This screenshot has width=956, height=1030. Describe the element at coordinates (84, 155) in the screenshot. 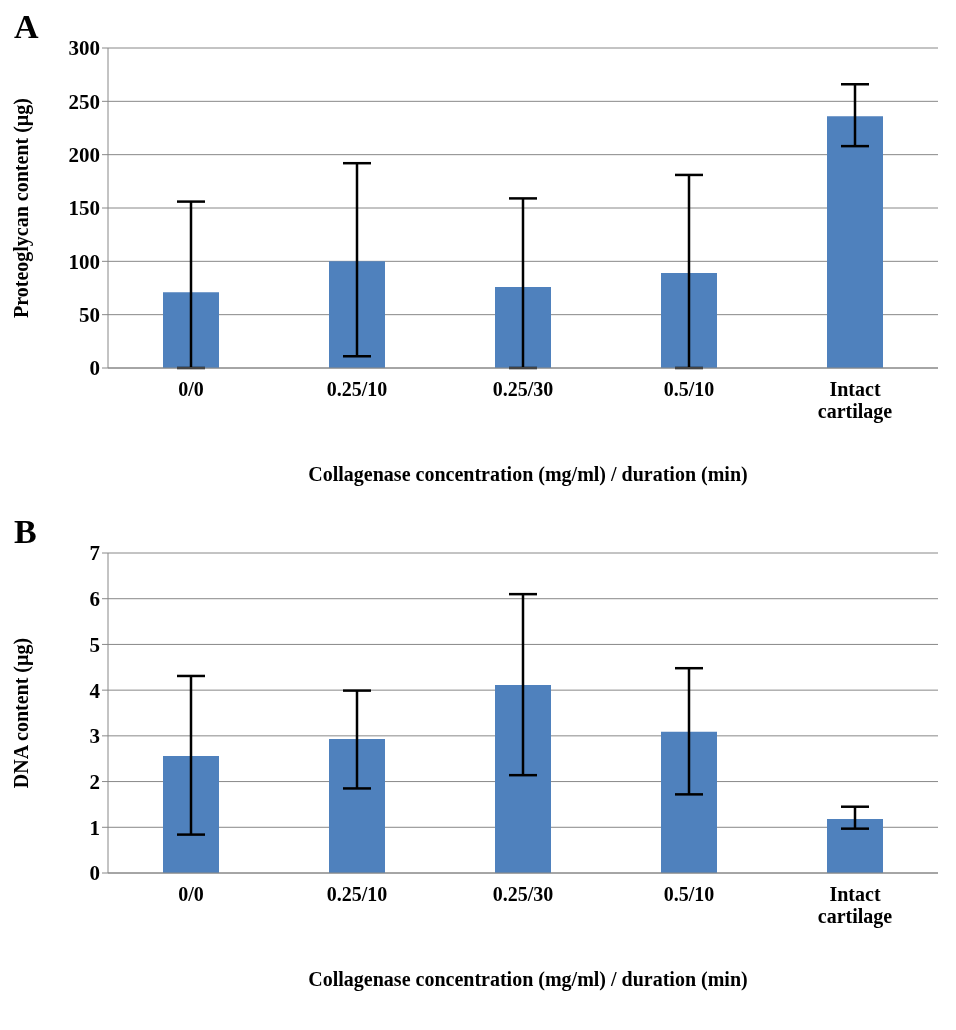

I see `y-tick-label: 200` at that location.